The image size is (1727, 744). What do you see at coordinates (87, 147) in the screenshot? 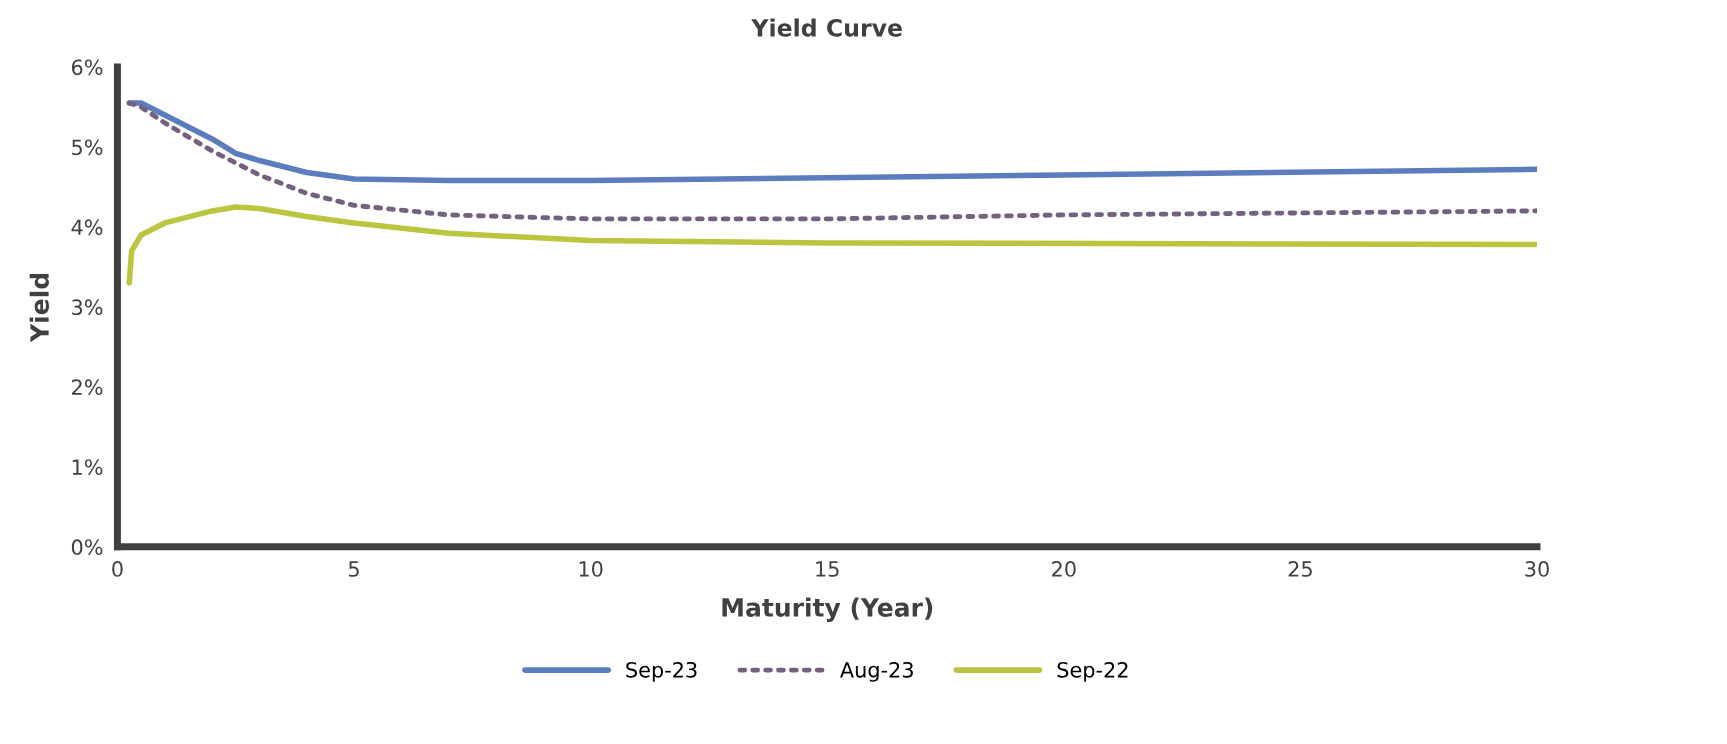
I see `y-tick-label: 5%` at bounding box center [87, 147].